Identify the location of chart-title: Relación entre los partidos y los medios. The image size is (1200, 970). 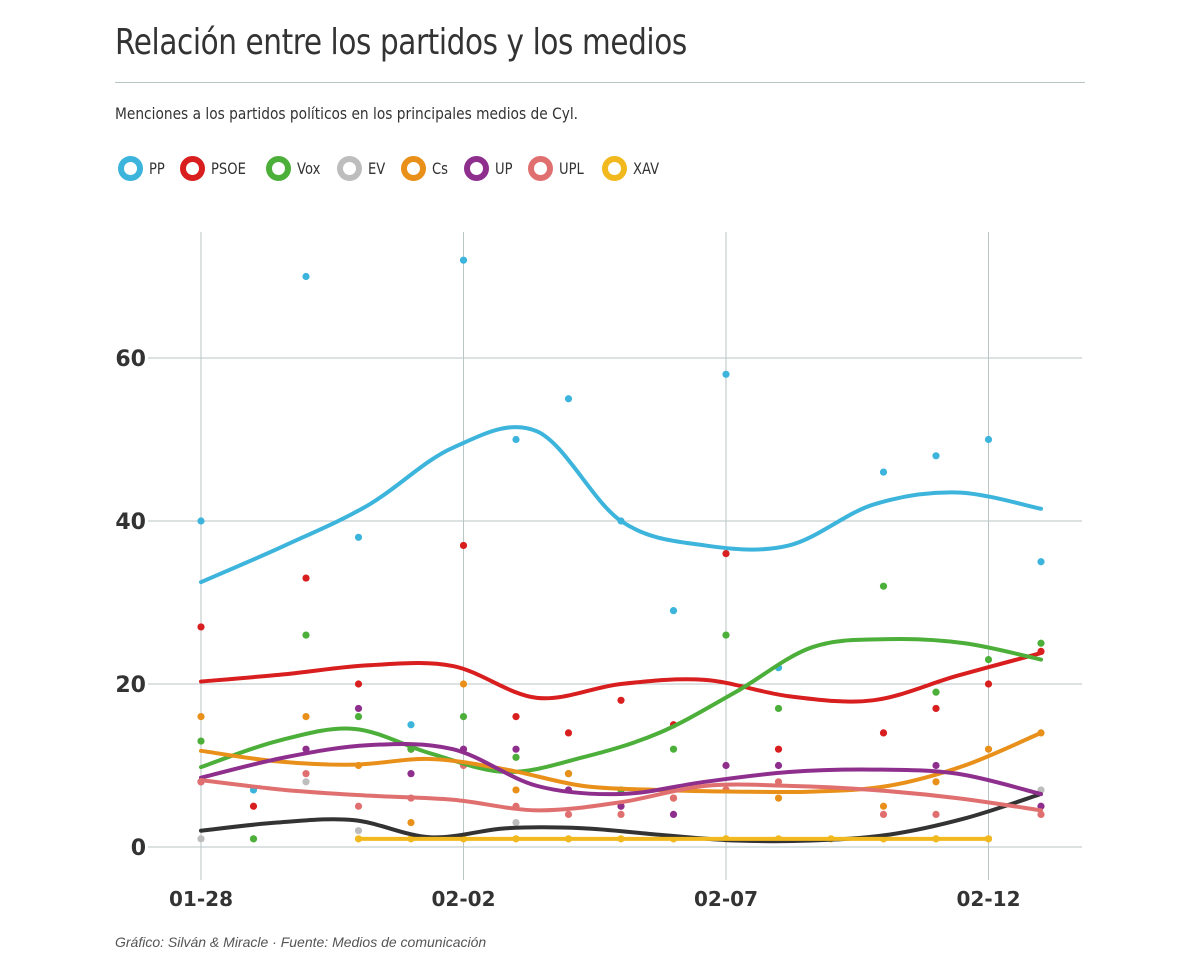
(401, 42).